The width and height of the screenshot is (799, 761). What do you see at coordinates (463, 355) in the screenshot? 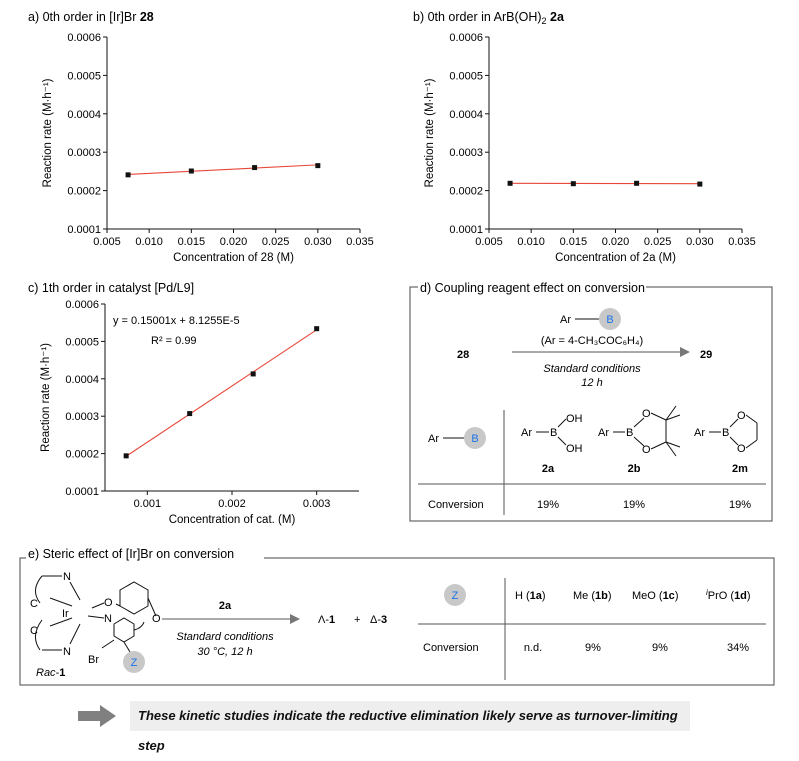
I see `start-material: 28` at bounding box center [463, 355].